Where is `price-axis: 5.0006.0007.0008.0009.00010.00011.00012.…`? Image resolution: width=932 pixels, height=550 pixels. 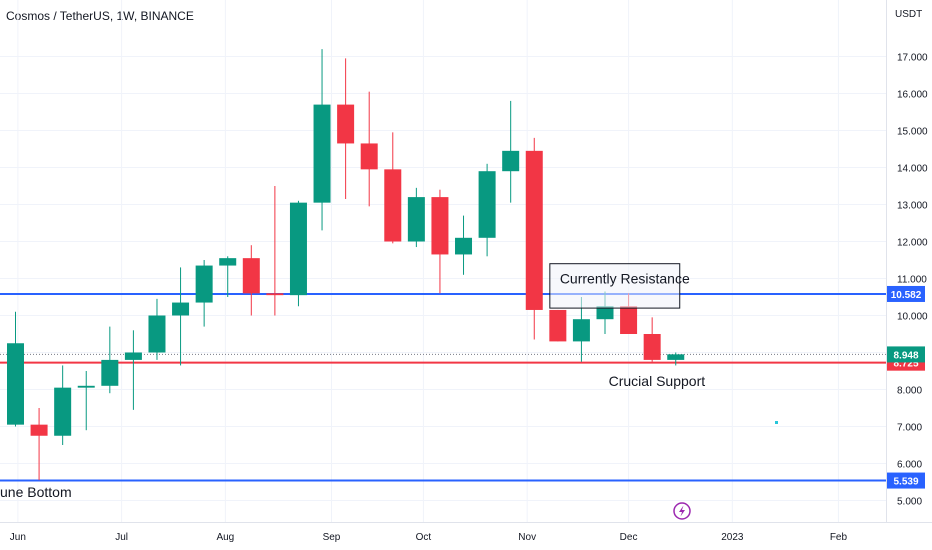
price-axis: 5.0006.0007.0008.0009.00010.00011.00012.… is located at coordinates (907, 280).